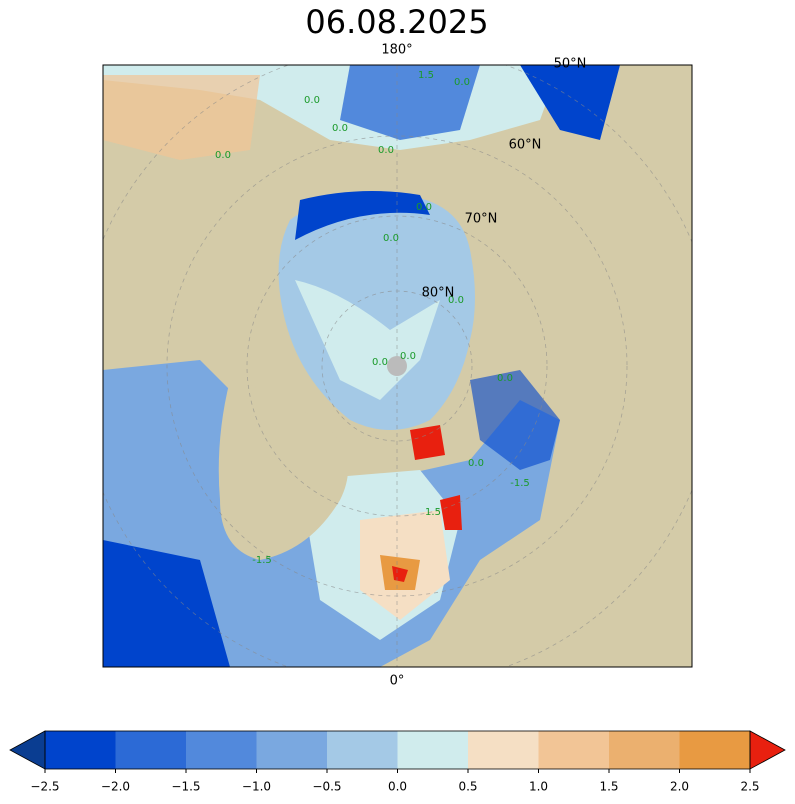 This screenshot has height=804, width=795. What do you see at coordinates (326, 787) in the screenshot?
I see `colorbar-tick-label: −0.5` at bounding box center [326, 787].